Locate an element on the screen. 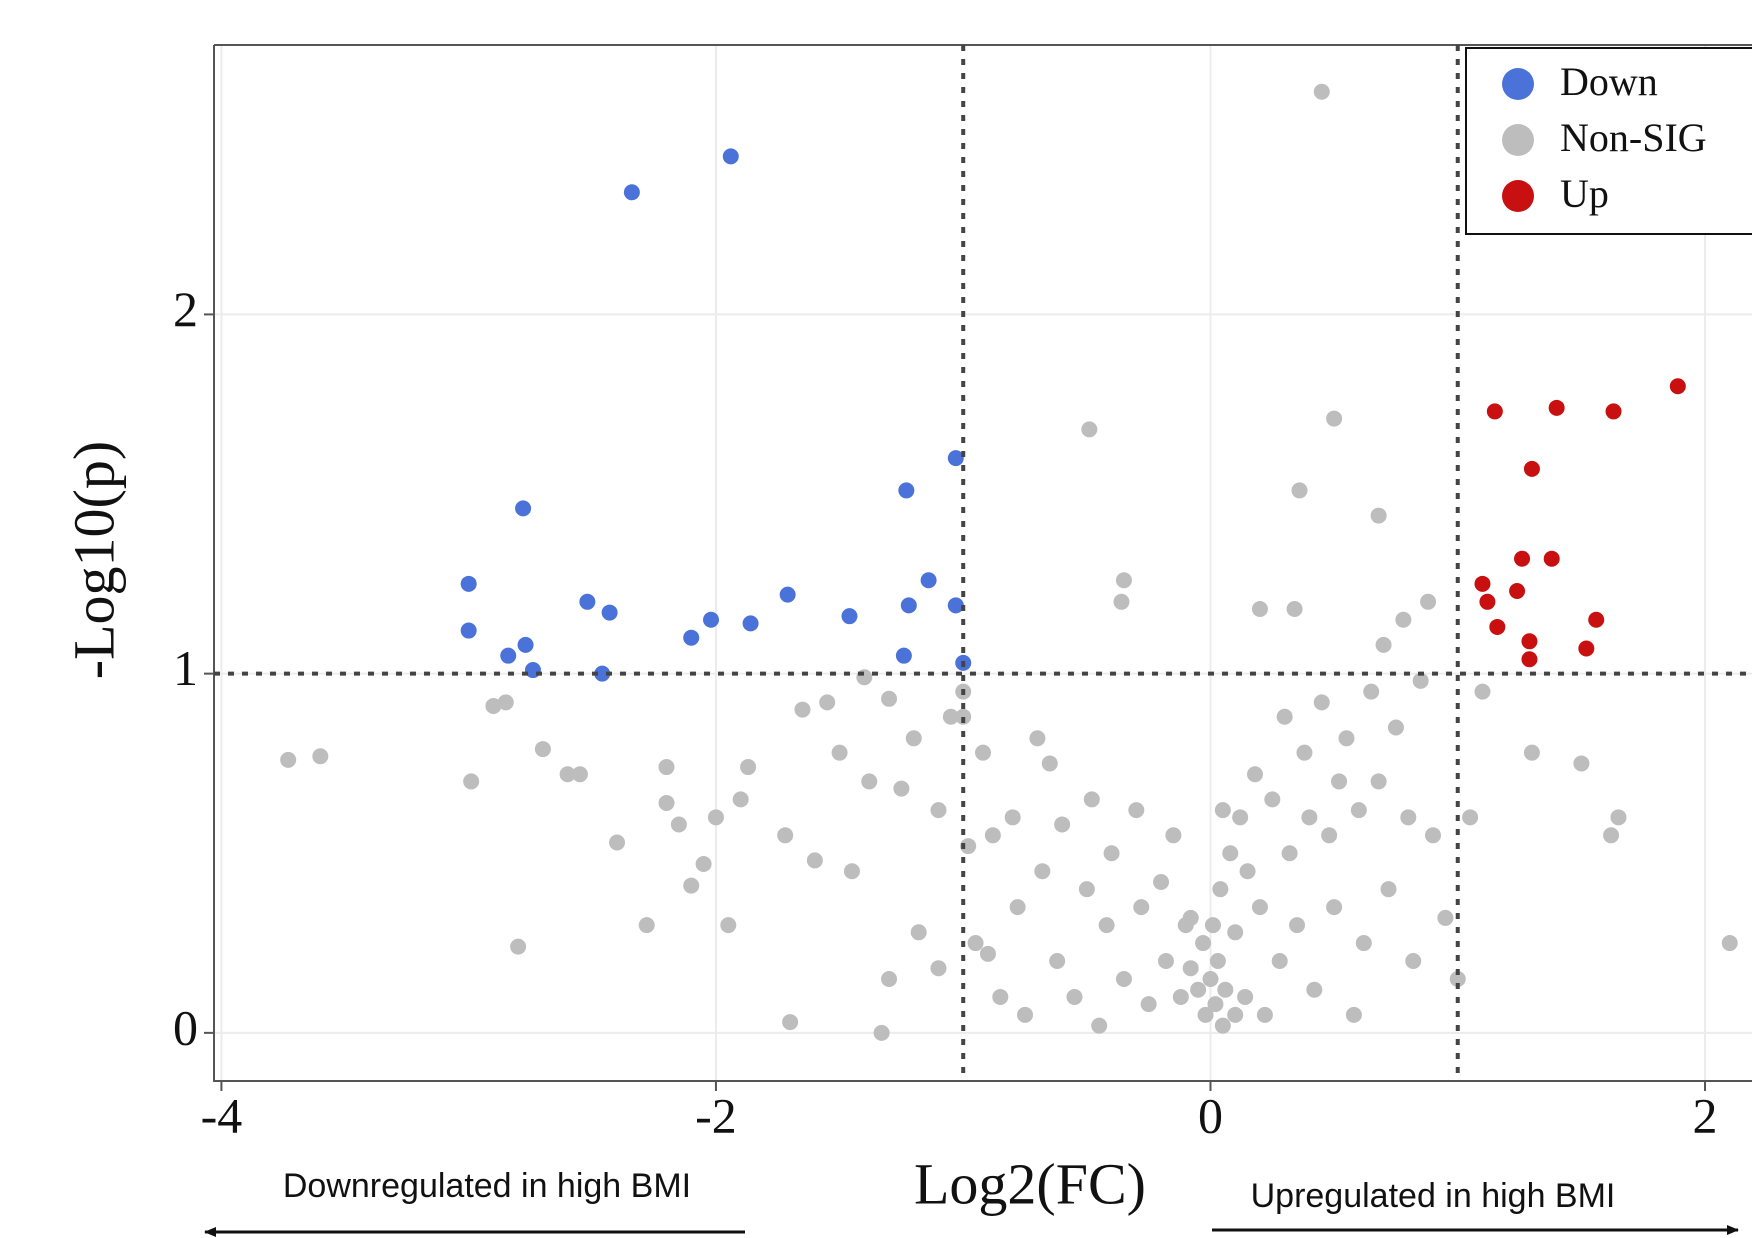 Image resolution: width=1752 pixels, height=1238 pixels. x-tick-label: 0 is located at coordinates (1210, 1115).